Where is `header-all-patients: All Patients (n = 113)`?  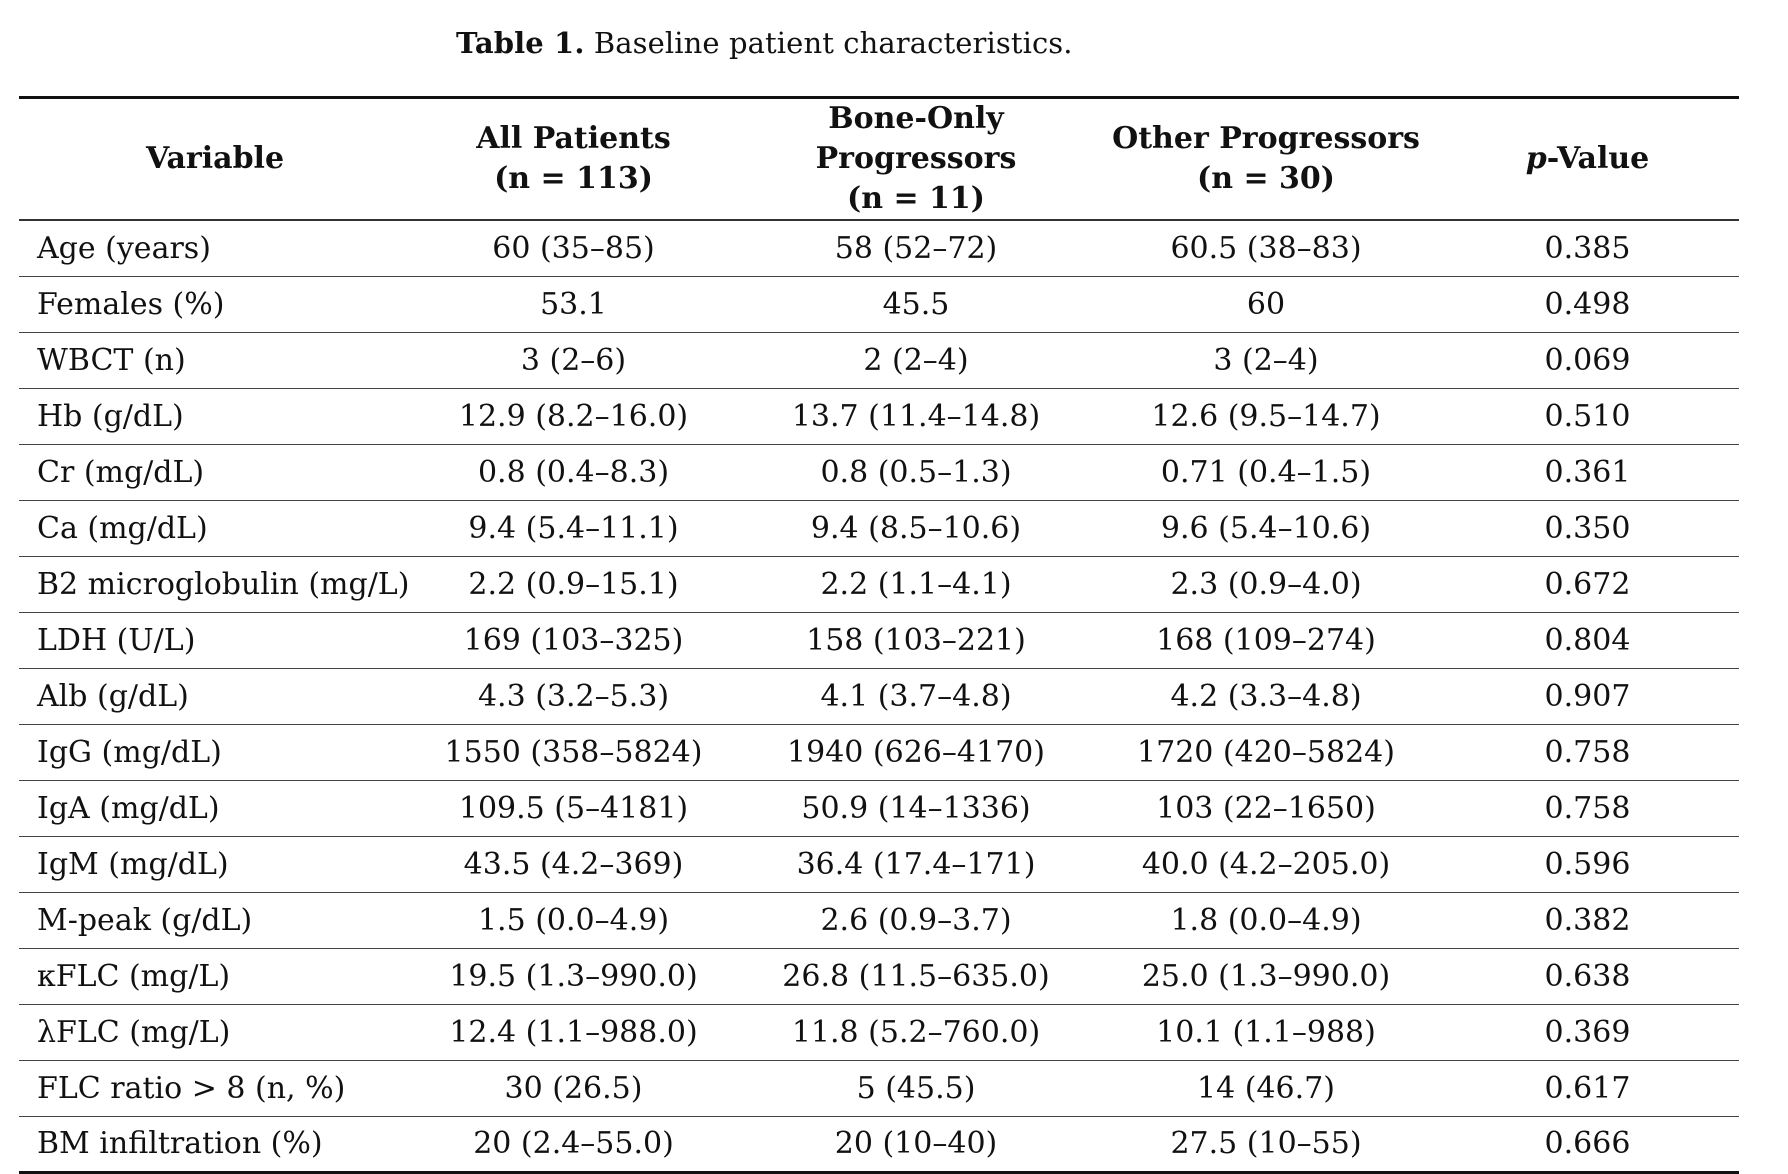
header-all-patients: All Patients (n = 113) is located at coordinates (573, 158).